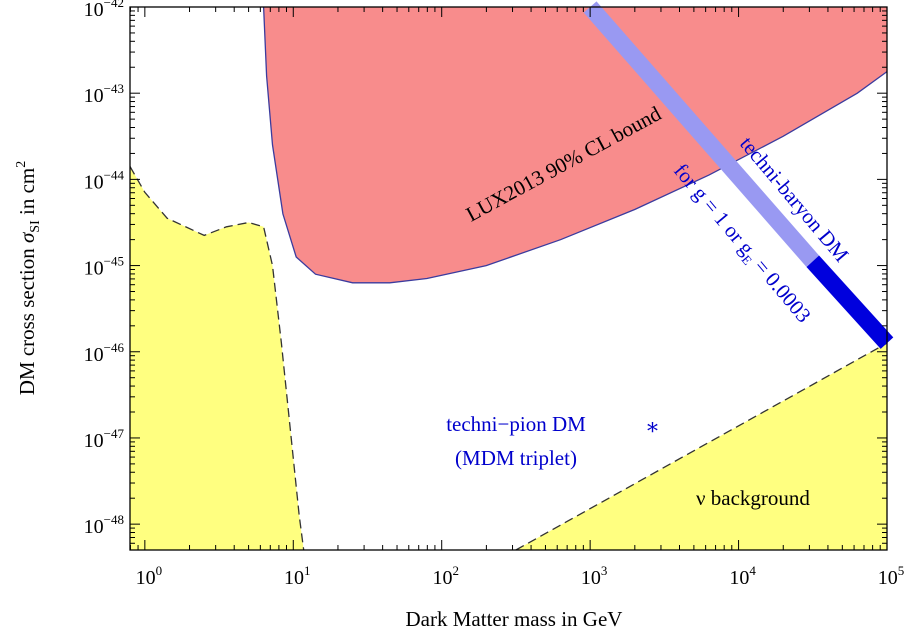 The width and height of the screenshot is (906, 637). Describe the element at coordinates (752, 570) in the screenshot. I see `x-tick-label-exp: 4` at that location.